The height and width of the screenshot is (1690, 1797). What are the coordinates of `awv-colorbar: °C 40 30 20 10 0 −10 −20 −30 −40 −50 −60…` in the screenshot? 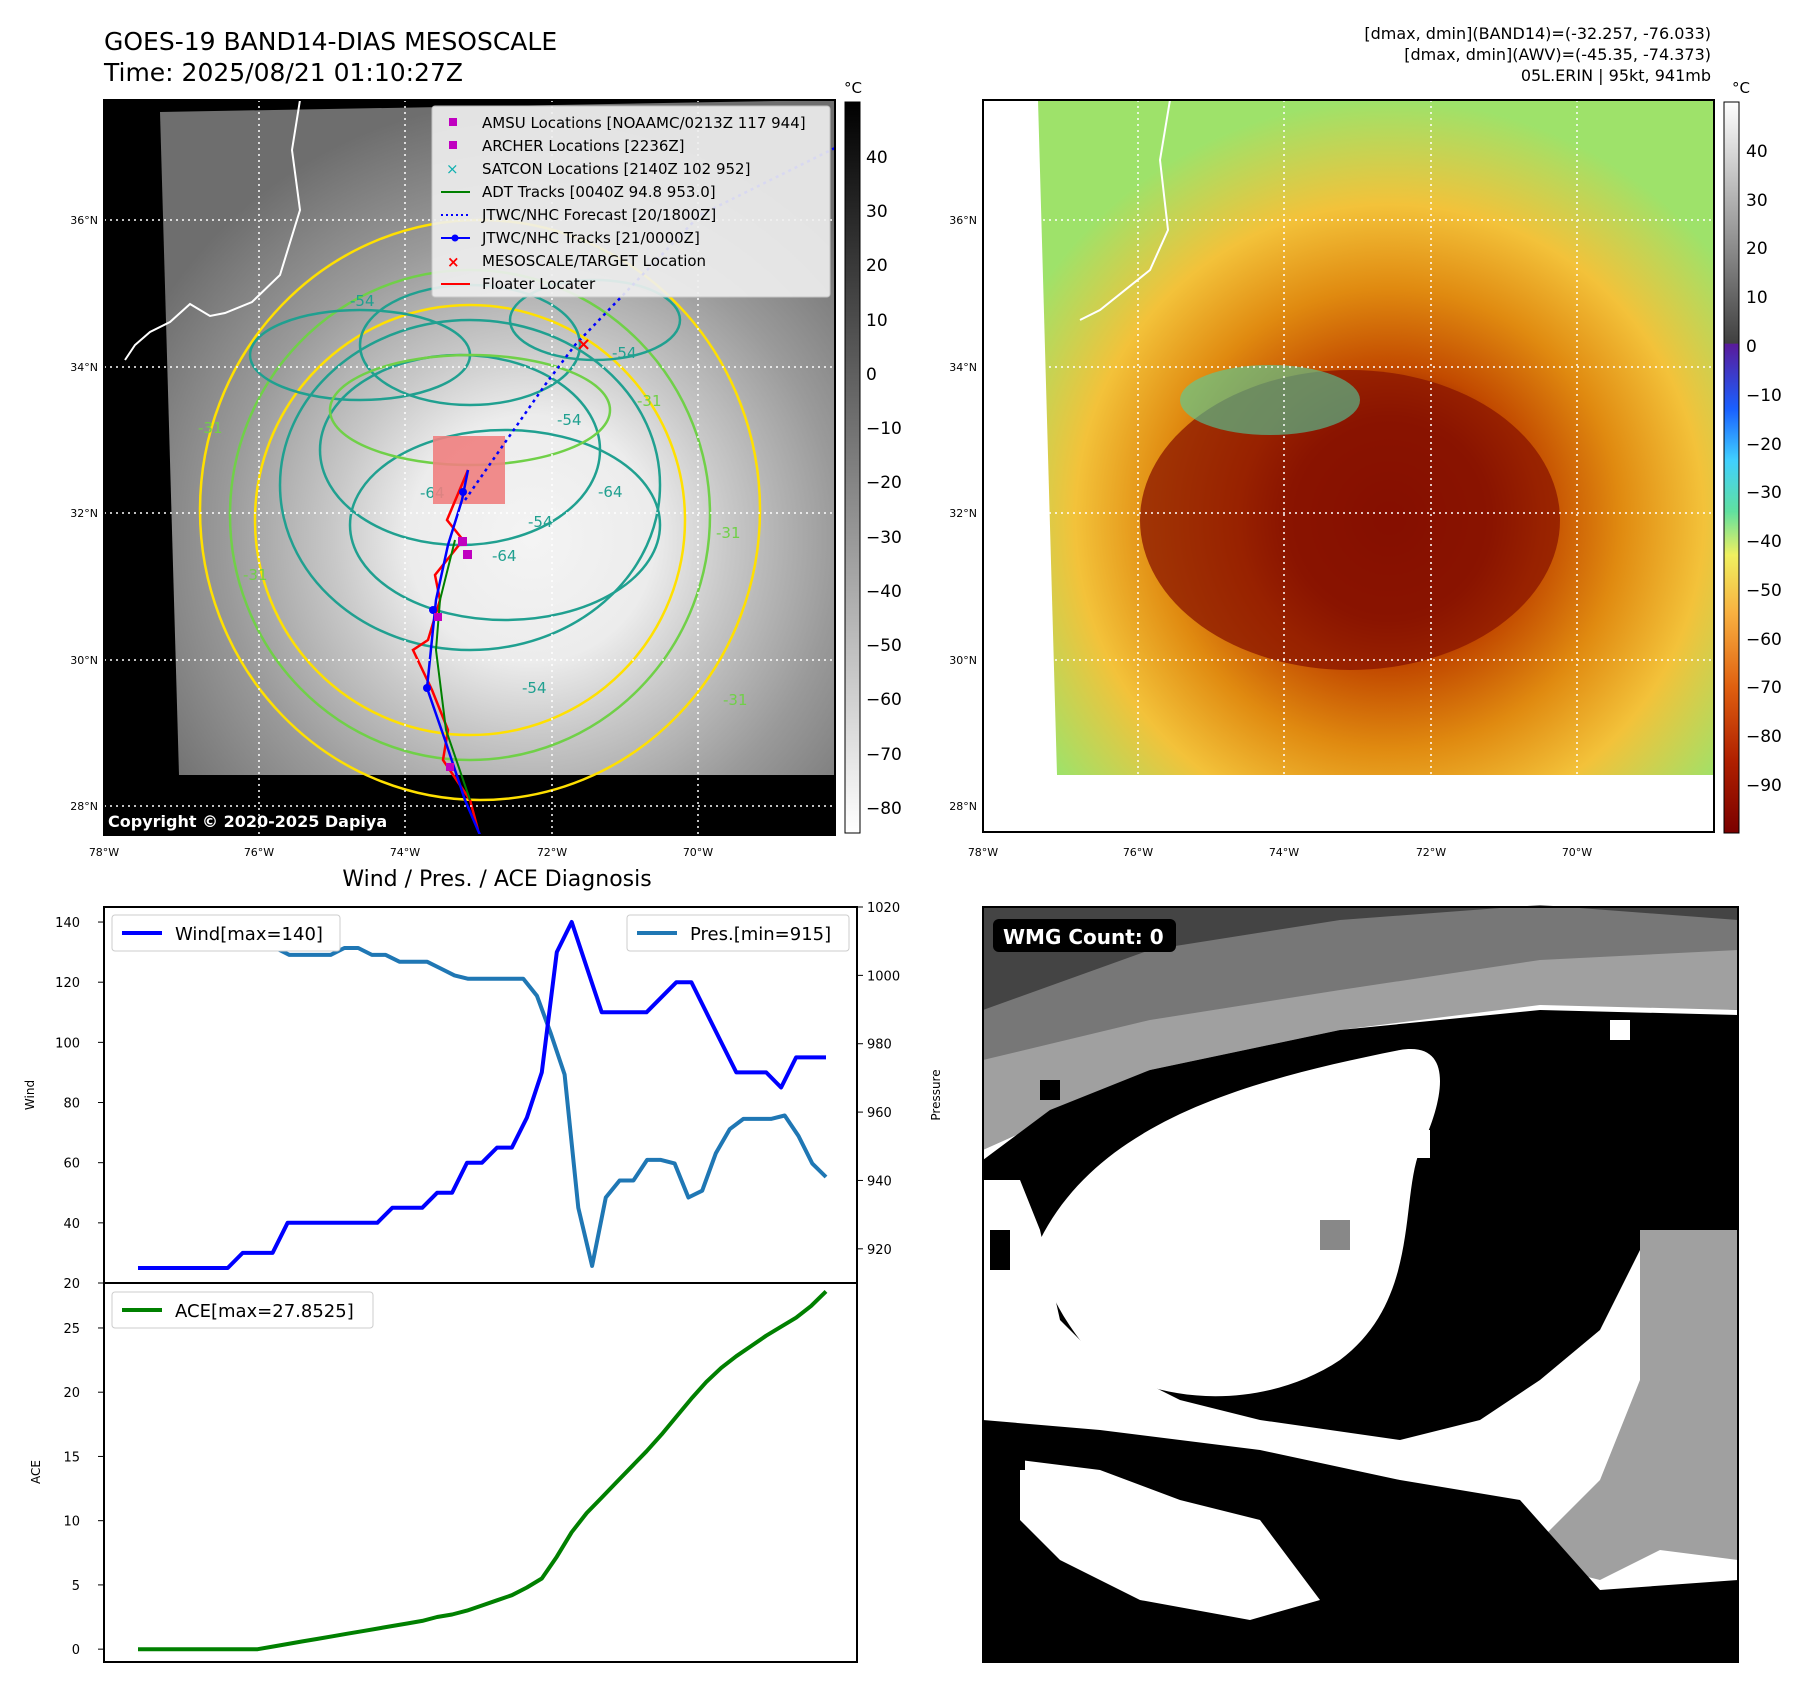 It's located at (1752, 456).